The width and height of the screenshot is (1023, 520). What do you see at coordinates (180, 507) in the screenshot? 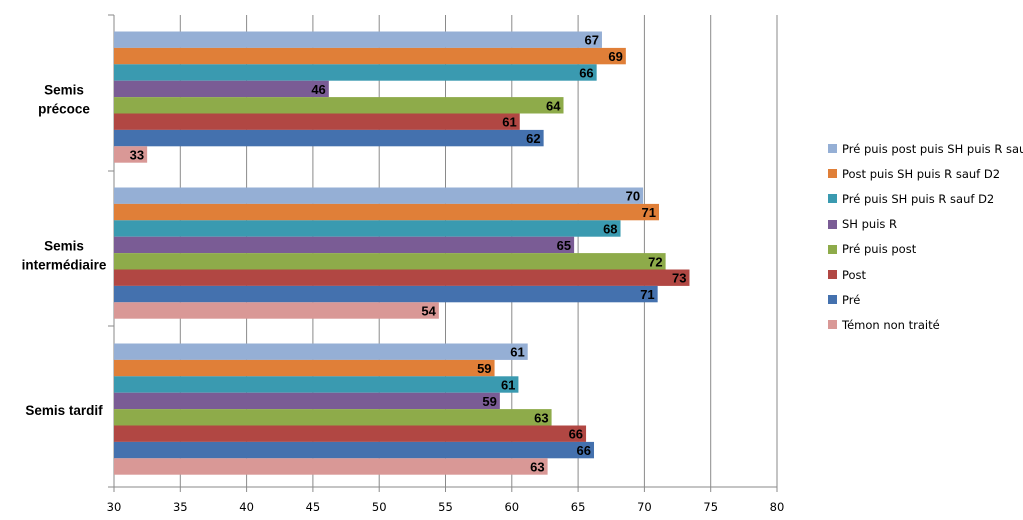
I see `x-tick-label: 35` at bounding box center [180, 507].